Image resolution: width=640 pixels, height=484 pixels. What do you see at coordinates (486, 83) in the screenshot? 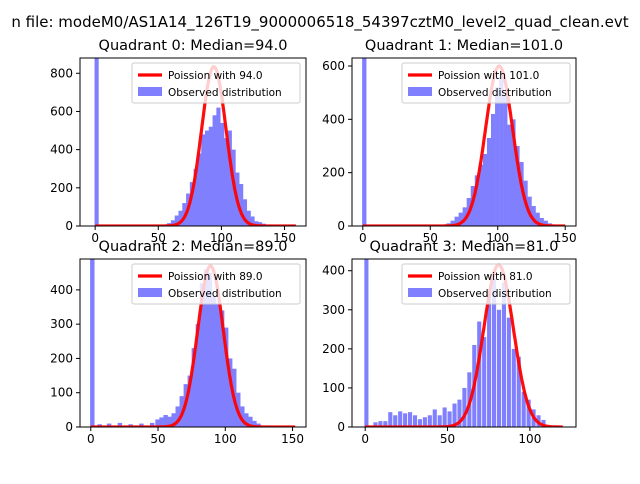
I see `legend: Poission with 101.0 Observed distribution` at bounding box center [486, 83].